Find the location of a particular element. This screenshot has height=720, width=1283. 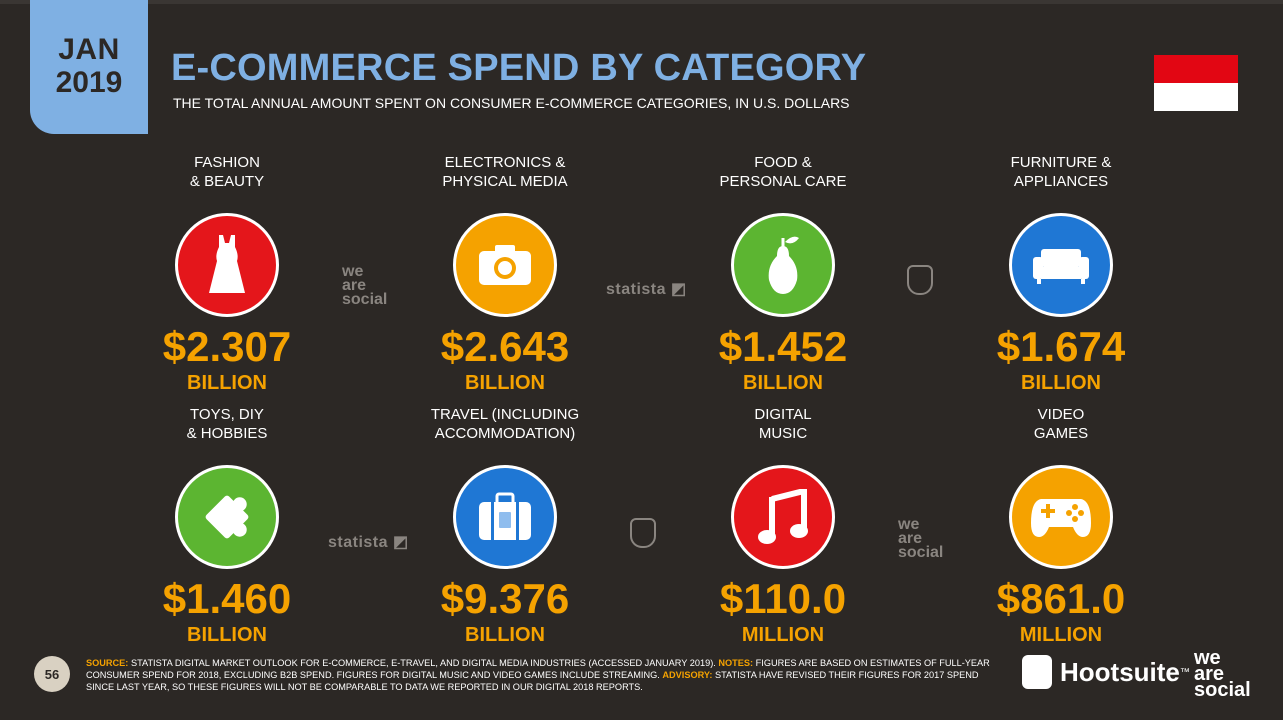

indonesia-flag-icon is located at coordinates (1196, 83).